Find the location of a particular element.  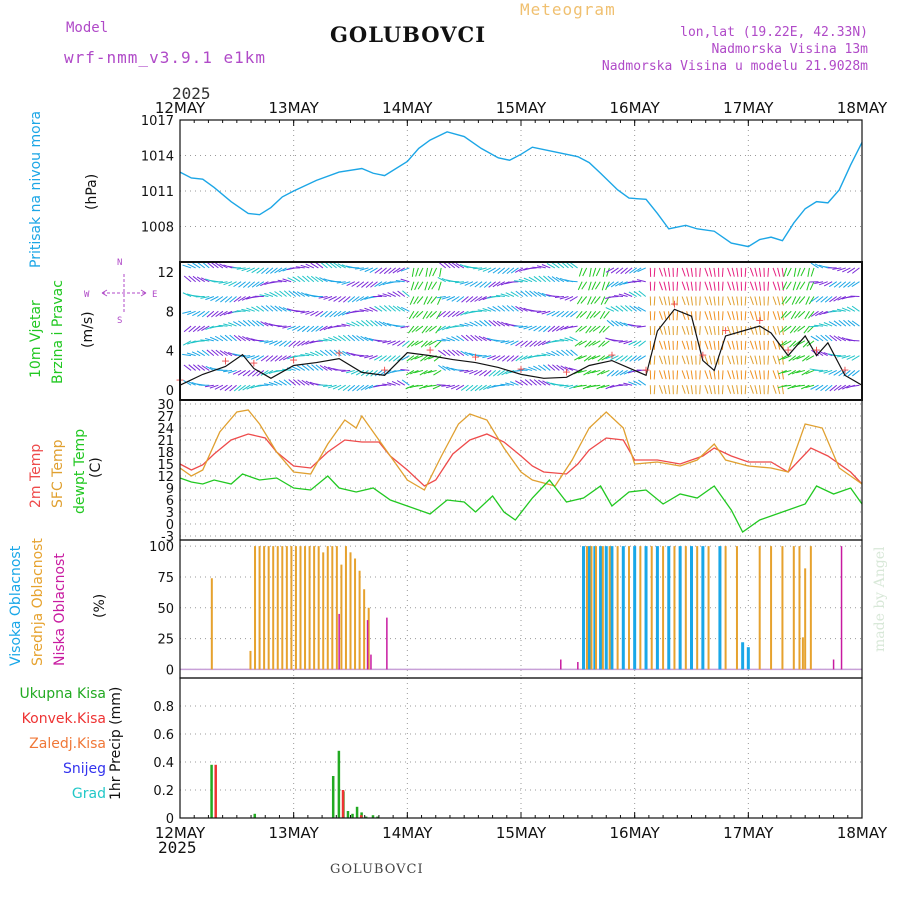

compass-rose-icon is located at coordinates (124, 293).